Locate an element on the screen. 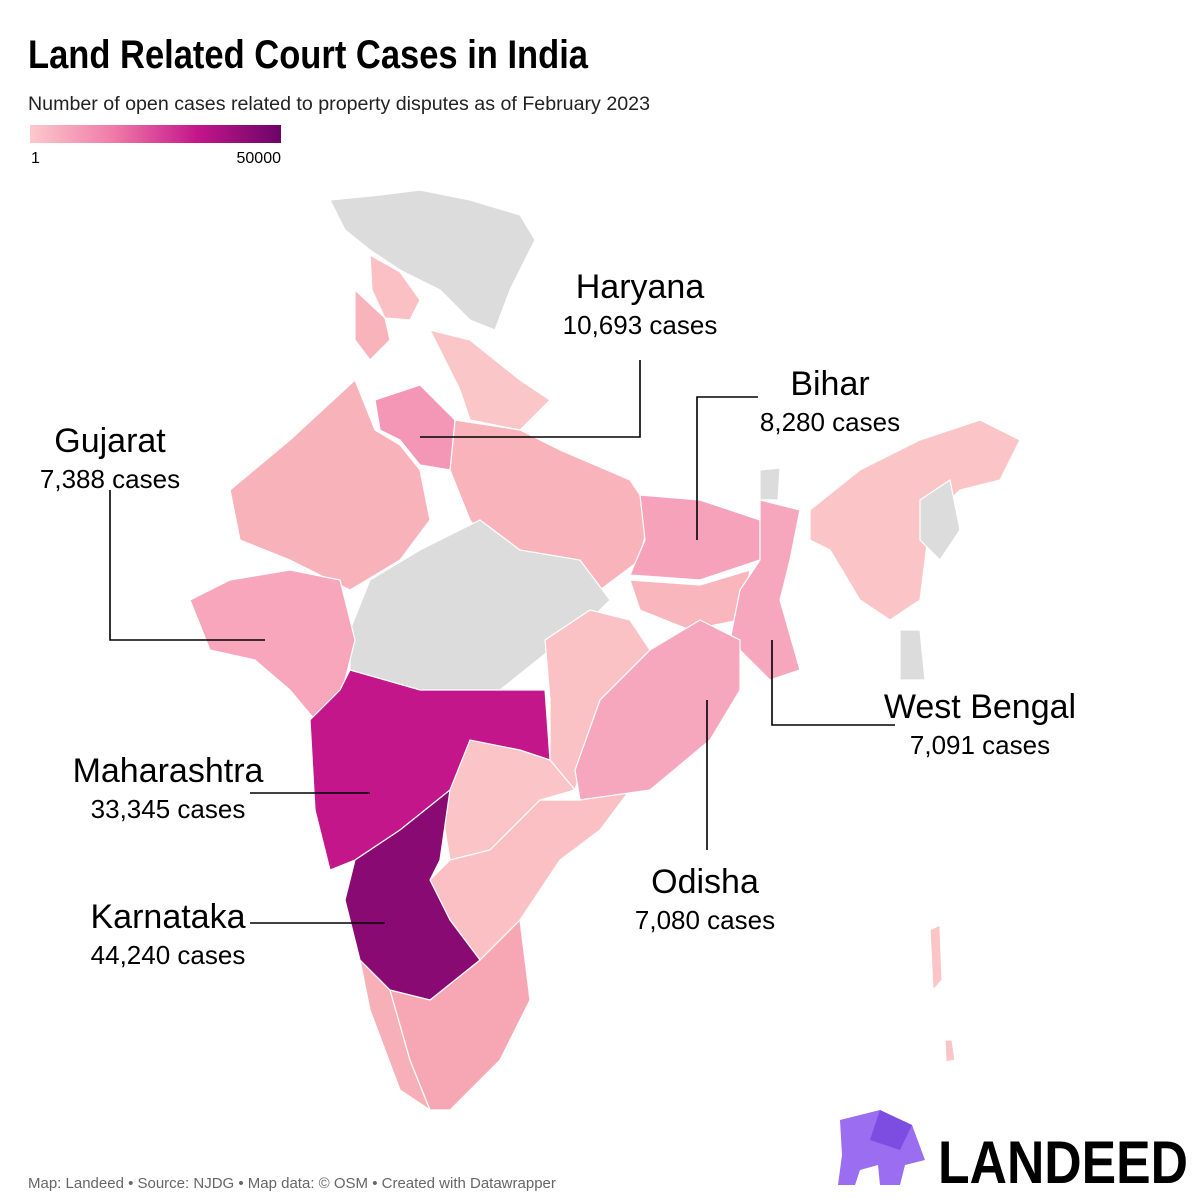  title: Land Related Court Cases in India is located at coordinates (308, 55).